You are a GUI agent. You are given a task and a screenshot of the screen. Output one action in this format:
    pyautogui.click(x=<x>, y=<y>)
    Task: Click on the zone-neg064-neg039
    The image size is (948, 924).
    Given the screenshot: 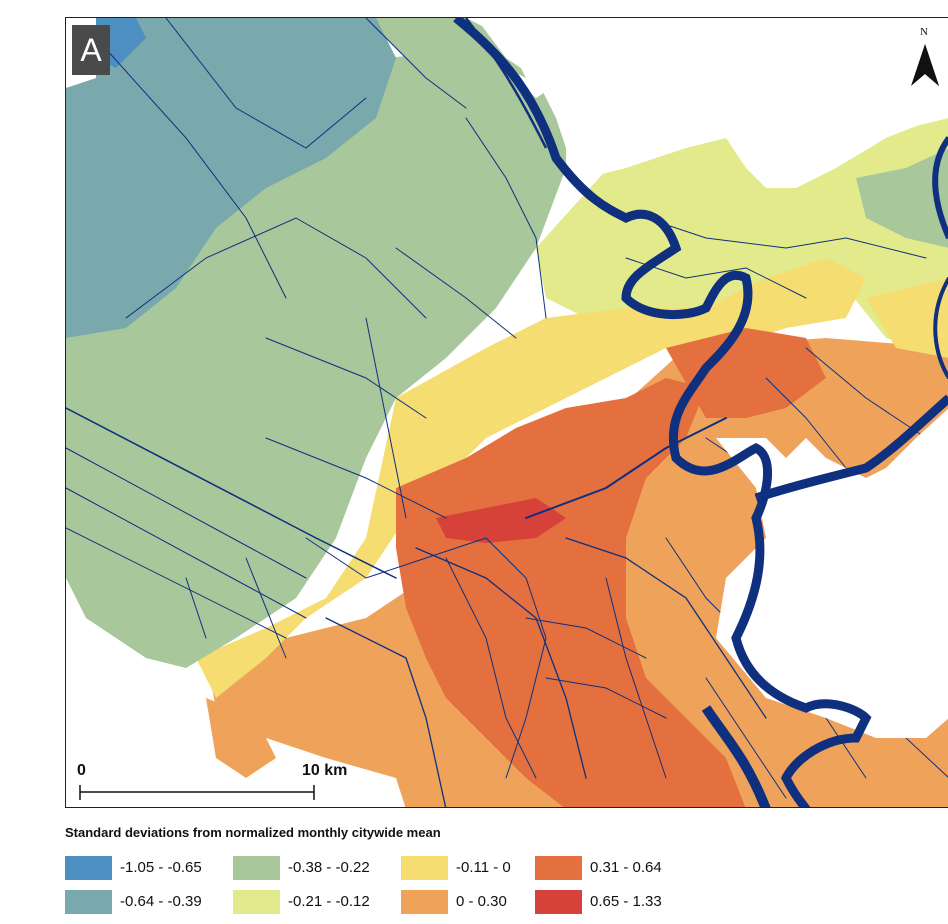 What is the action you would take?
    pyautogui.click(x=231, y=178)
    